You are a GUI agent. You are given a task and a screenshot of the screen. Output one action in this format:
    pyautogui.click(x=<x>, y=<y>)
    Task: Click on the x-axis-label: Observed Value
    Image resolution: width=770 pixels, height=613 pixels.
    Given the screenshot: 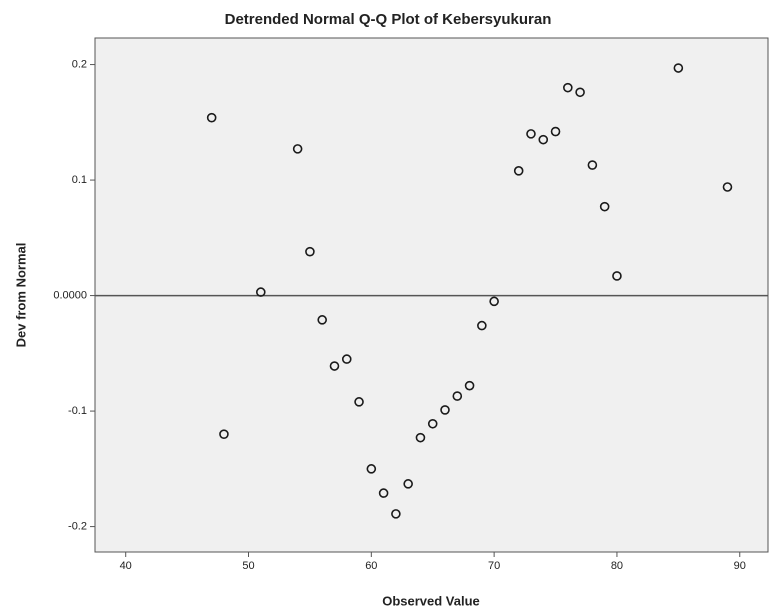 What is the action you would take?
    pyautogui.click(x=431, y=600)
    